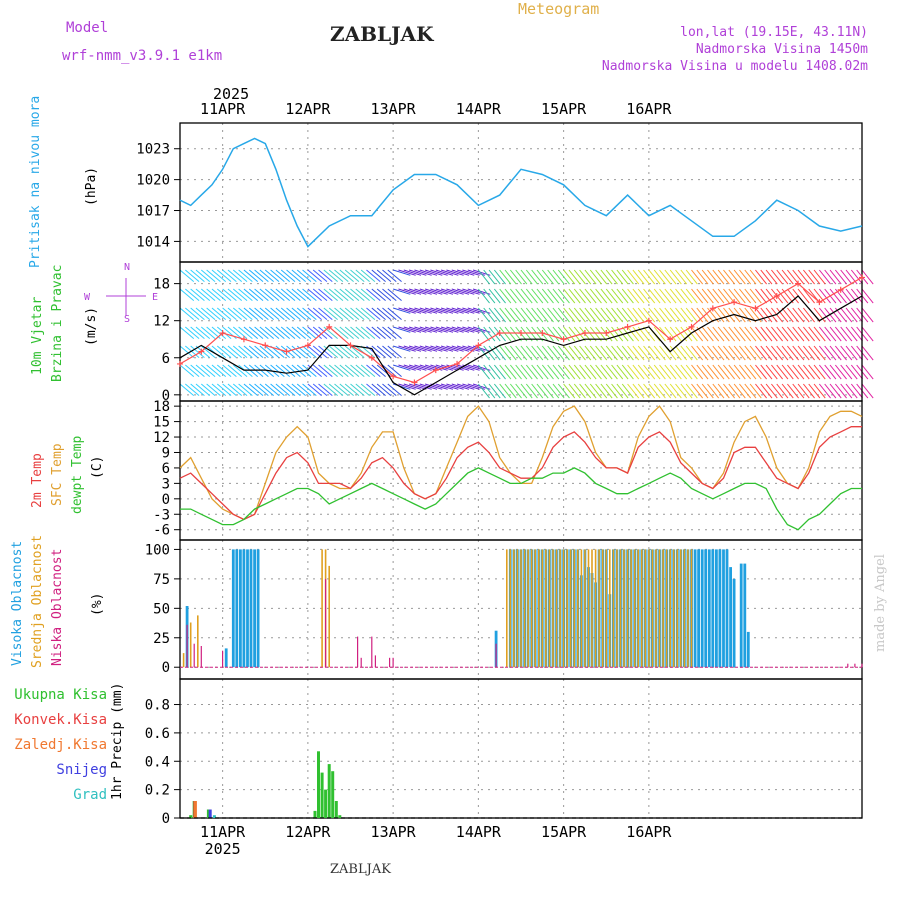 Image resolution: width=900 pixels, height=900 pixels. I want to click on y-tick-label: 1014, so click(153, 242).